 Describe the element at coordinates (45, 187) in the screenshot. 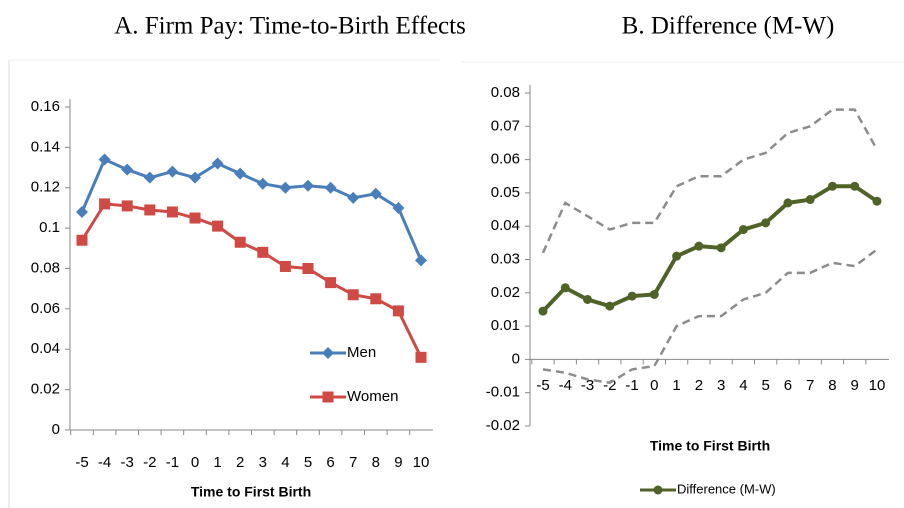

I see `y-tick-label: 0.12` at that location.